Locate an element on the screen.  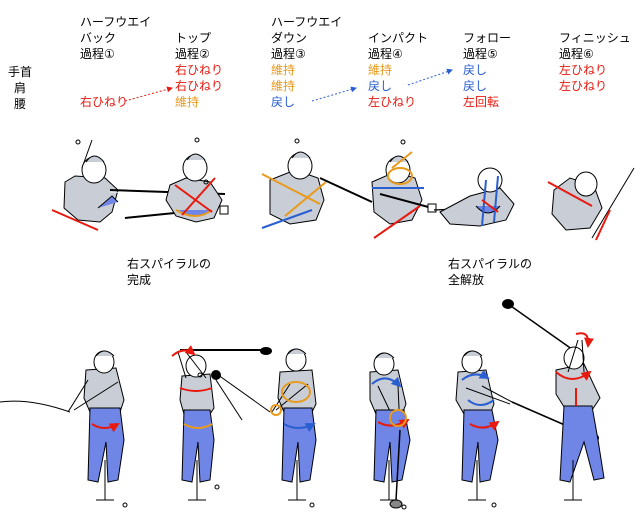
phase-3-name-line2: ダウン is located at coordinates (289, 38).